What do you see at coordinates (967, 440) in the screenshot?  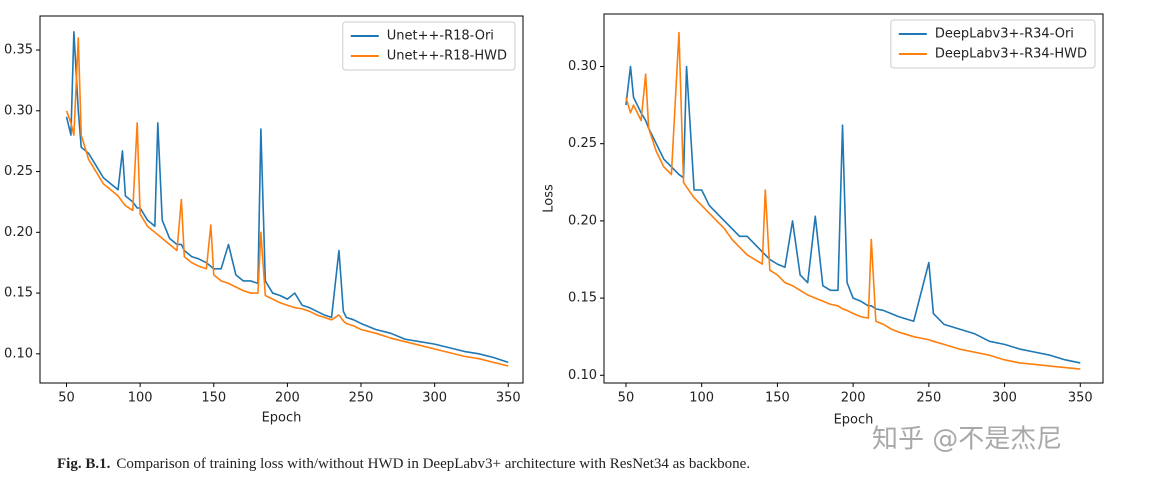 I see `watermark: 知乎 @不是杰尼` at bounding box center [967, 440].